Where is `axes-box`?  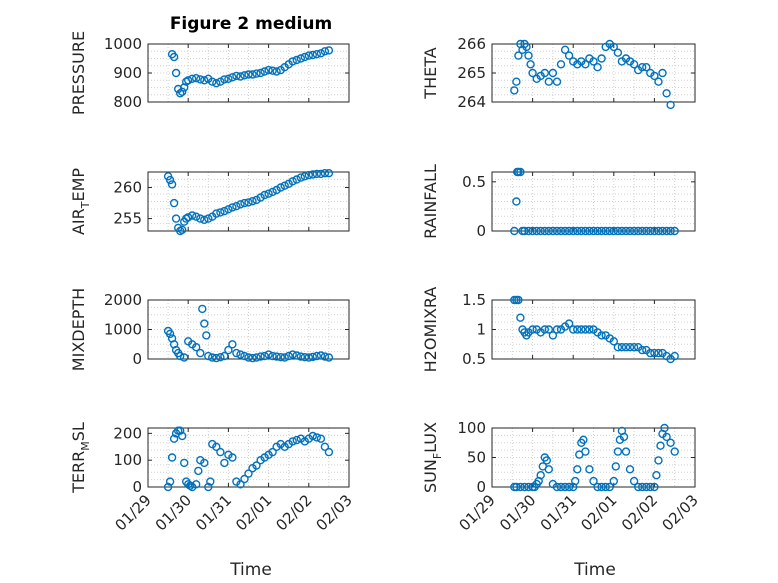
axes-box is located at coordinates (248, 457).